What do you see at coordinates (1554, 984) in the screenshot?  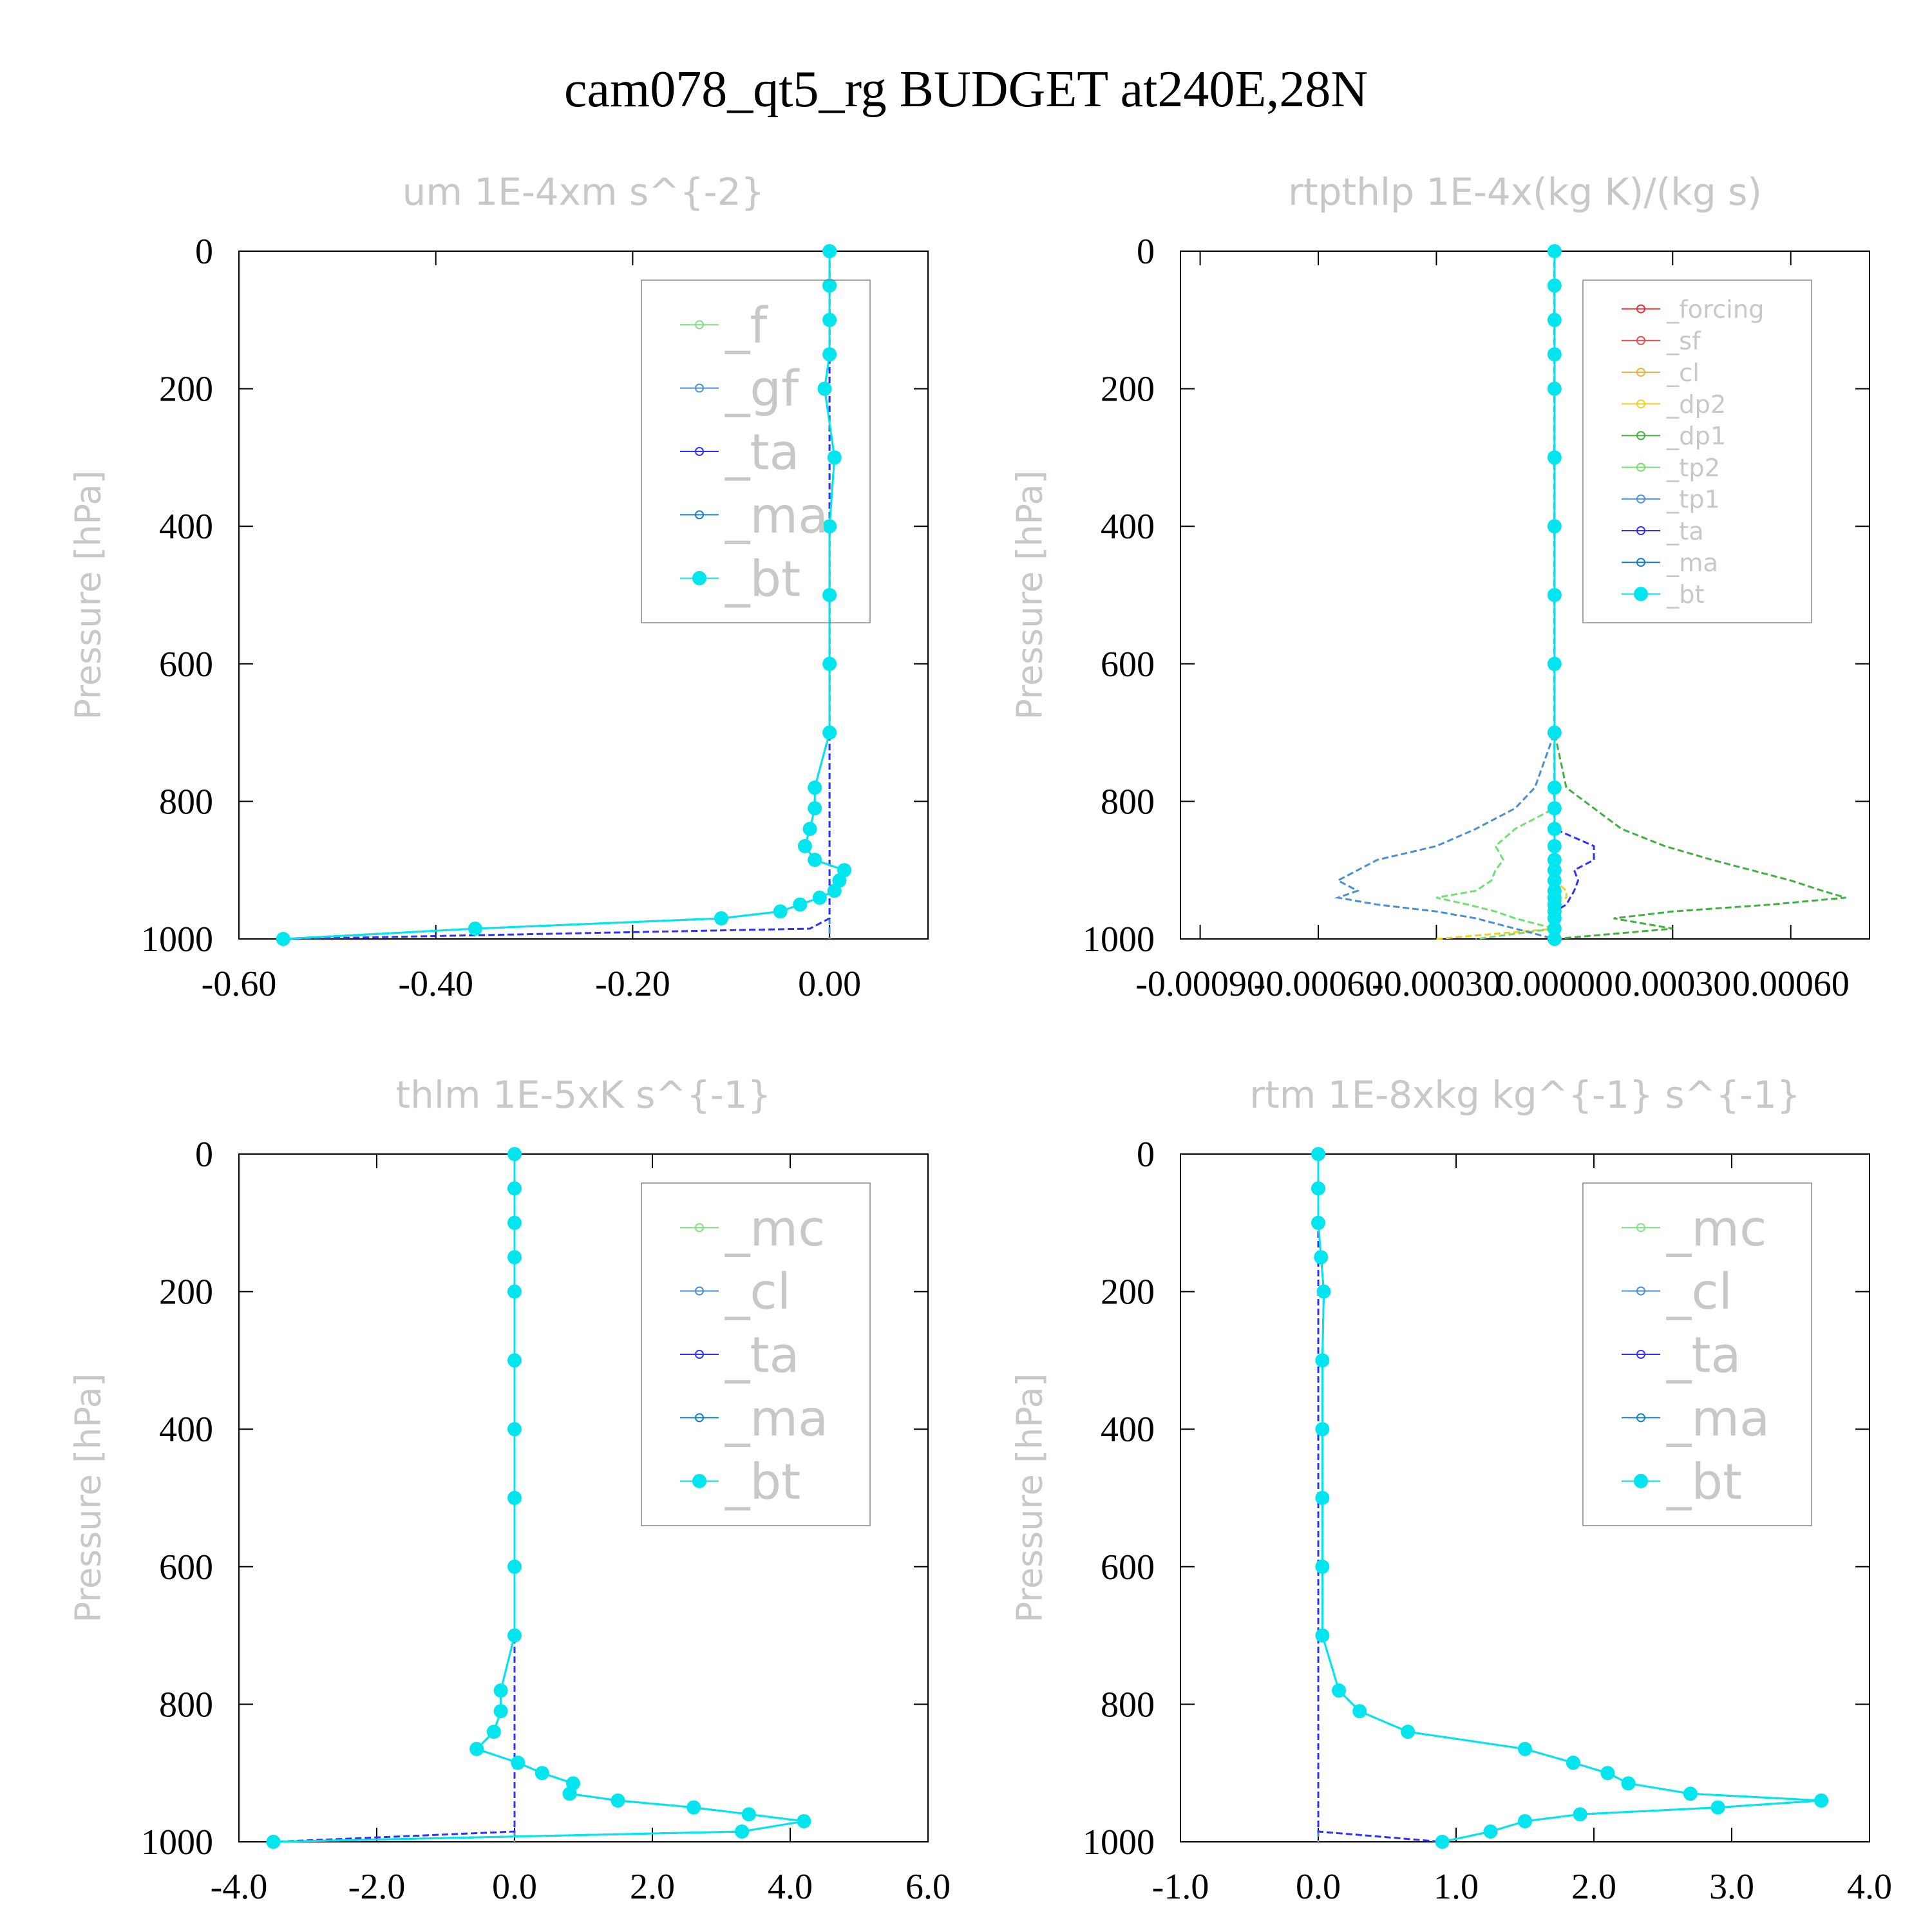 I see `x-tick-label: 0.00000` at bounding box center [1554, 984].